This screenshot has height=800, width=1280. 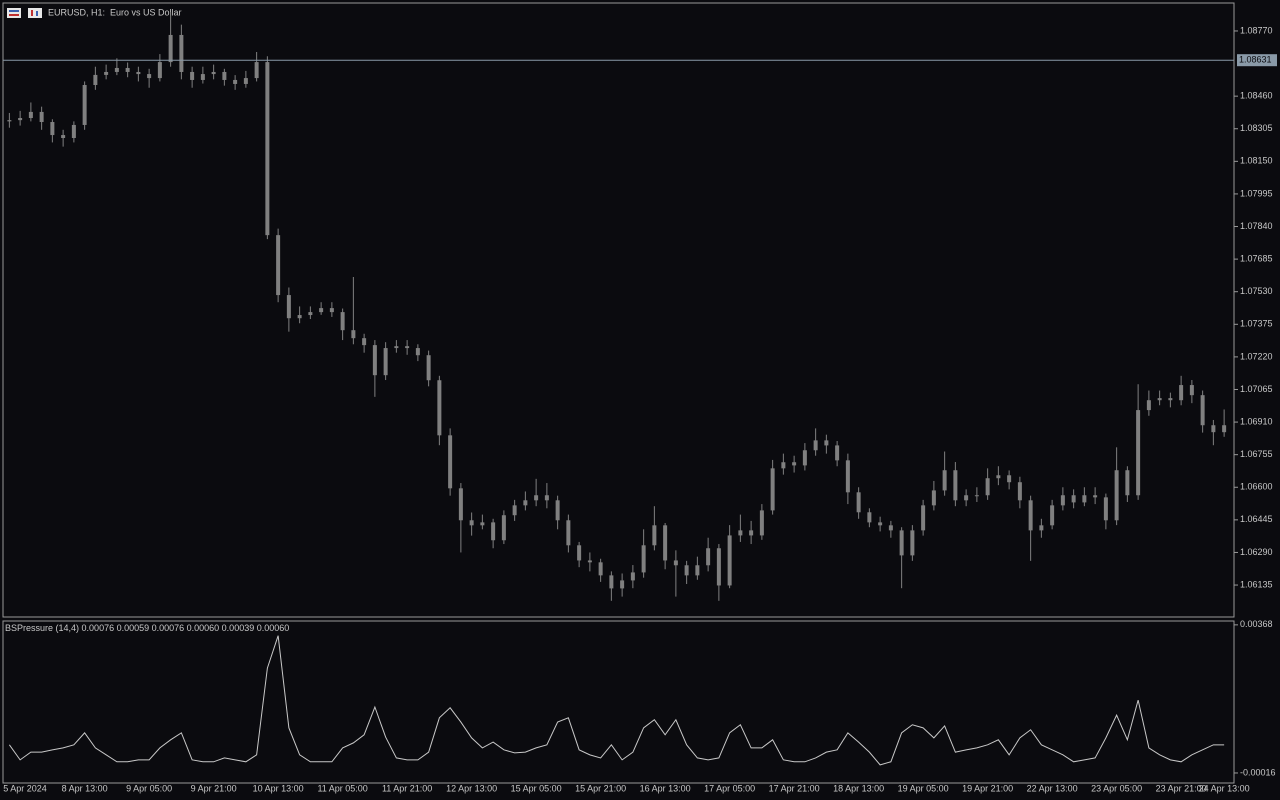 What do you see at coordinates (1256, 96) in the screenshot?
I see `y-tick-label: 1.08460` at bounding box center [1256, 96].